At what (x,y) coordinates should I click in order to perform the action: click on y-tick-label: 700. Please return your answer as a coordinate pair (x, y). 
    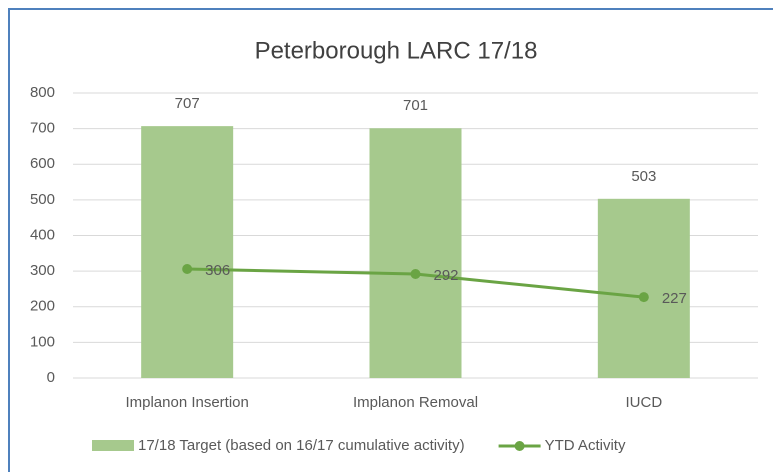
    Looking at the image, I should click on (42, 128).